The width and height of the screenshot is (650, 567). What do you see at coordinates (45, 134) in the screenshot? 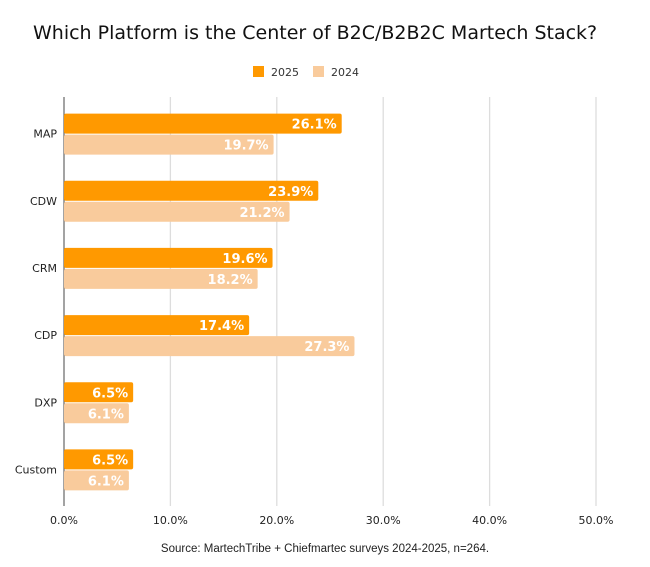
I see `category-label: MAP` at bounding box center [45, 134].